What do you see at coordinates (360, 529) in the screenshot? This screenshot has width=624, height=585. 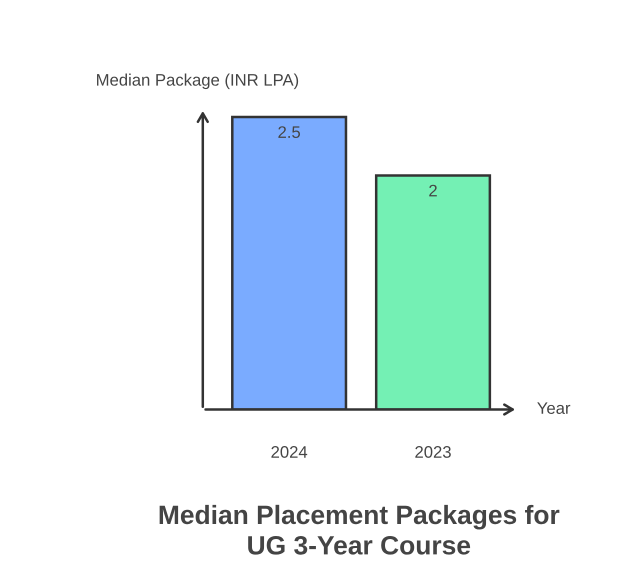 I see `text: Median Placement Packages for UG 3-Year Course` at bounding box center [360, 529].